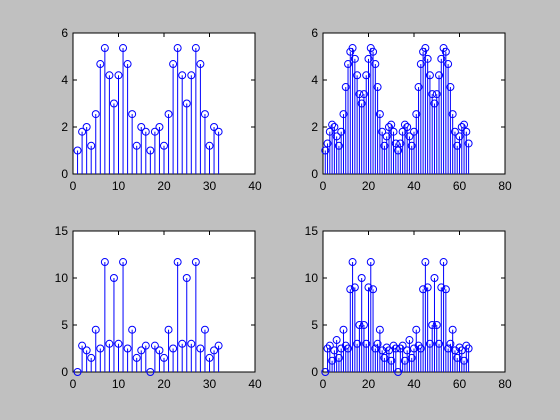 The image size is (560, 420). I want to click on x-tick-label: 80, so click(505, 384).